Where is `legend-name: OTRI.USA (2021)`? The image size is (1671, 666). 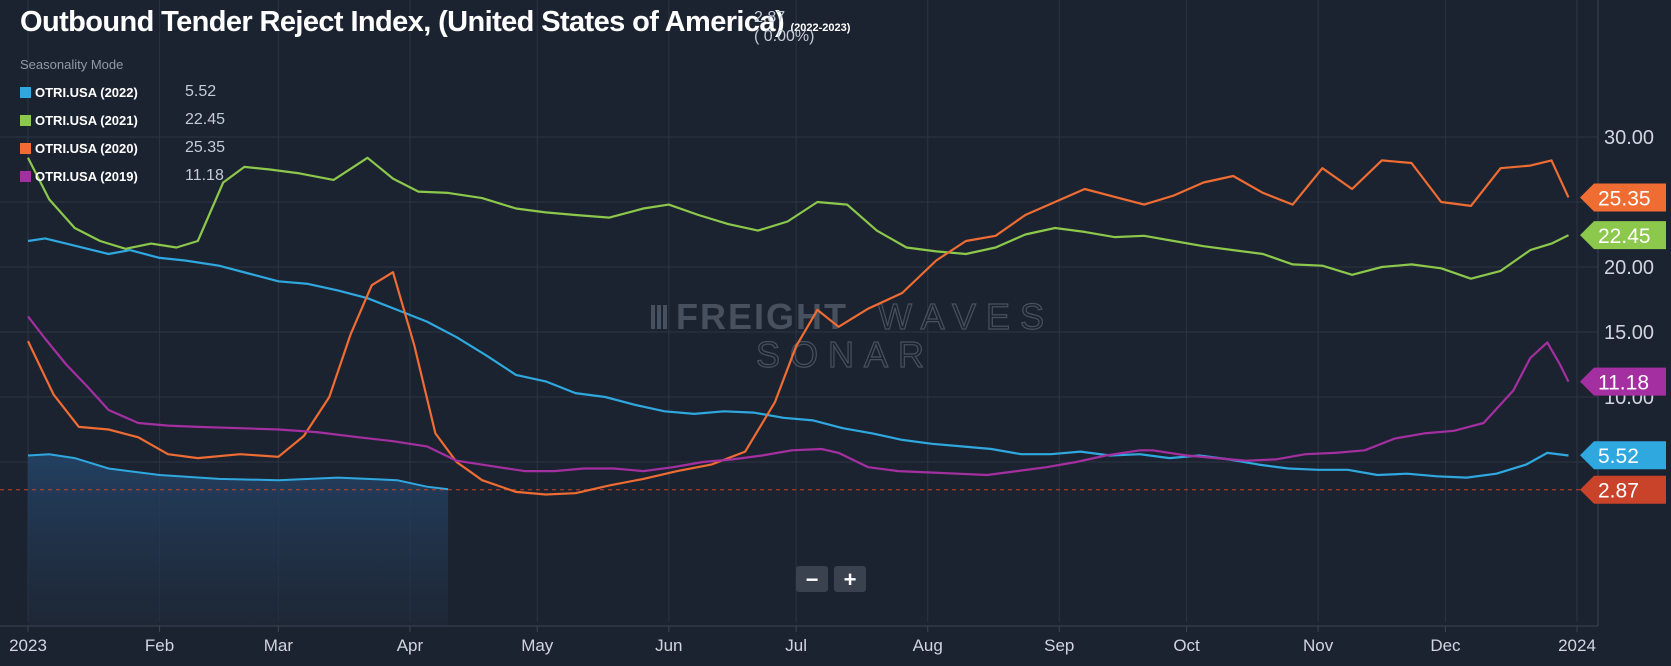
legend-name: OTRI.USA (2021) is located at coordinates (86, 120).